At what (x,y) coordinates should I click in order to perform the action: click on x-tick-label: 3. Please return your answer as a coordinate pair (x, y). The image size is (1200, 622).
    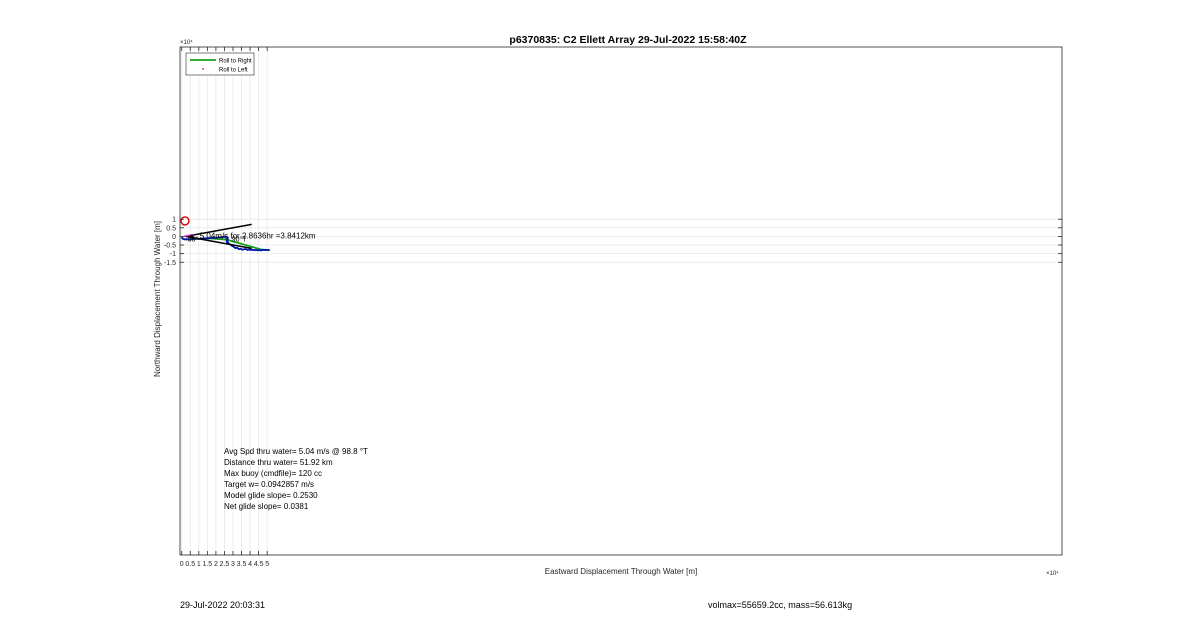
    Looking at the image, I should click on (233, 564).